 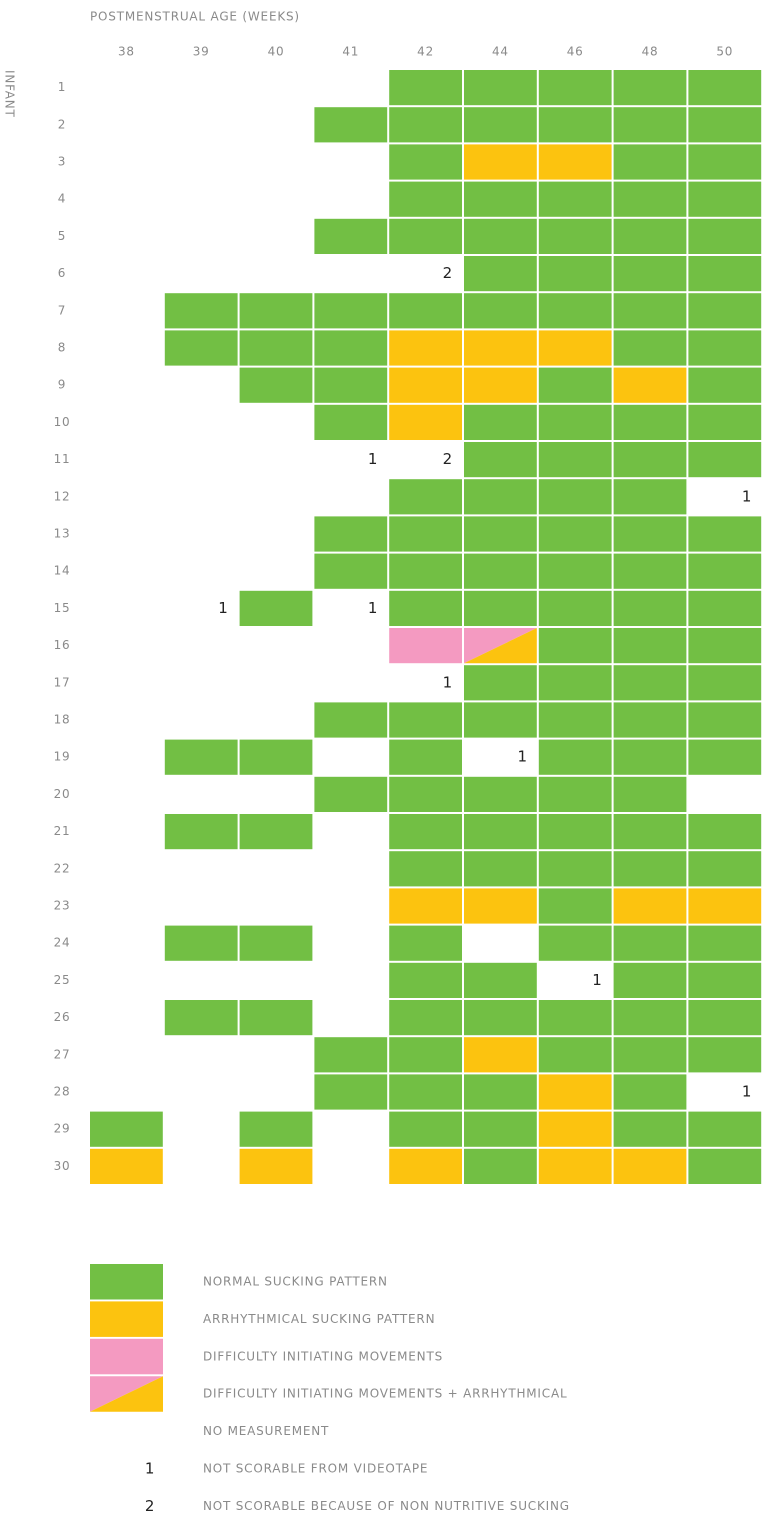 I want to click on y-tick-label: 30, so click(x=62, y=1166).